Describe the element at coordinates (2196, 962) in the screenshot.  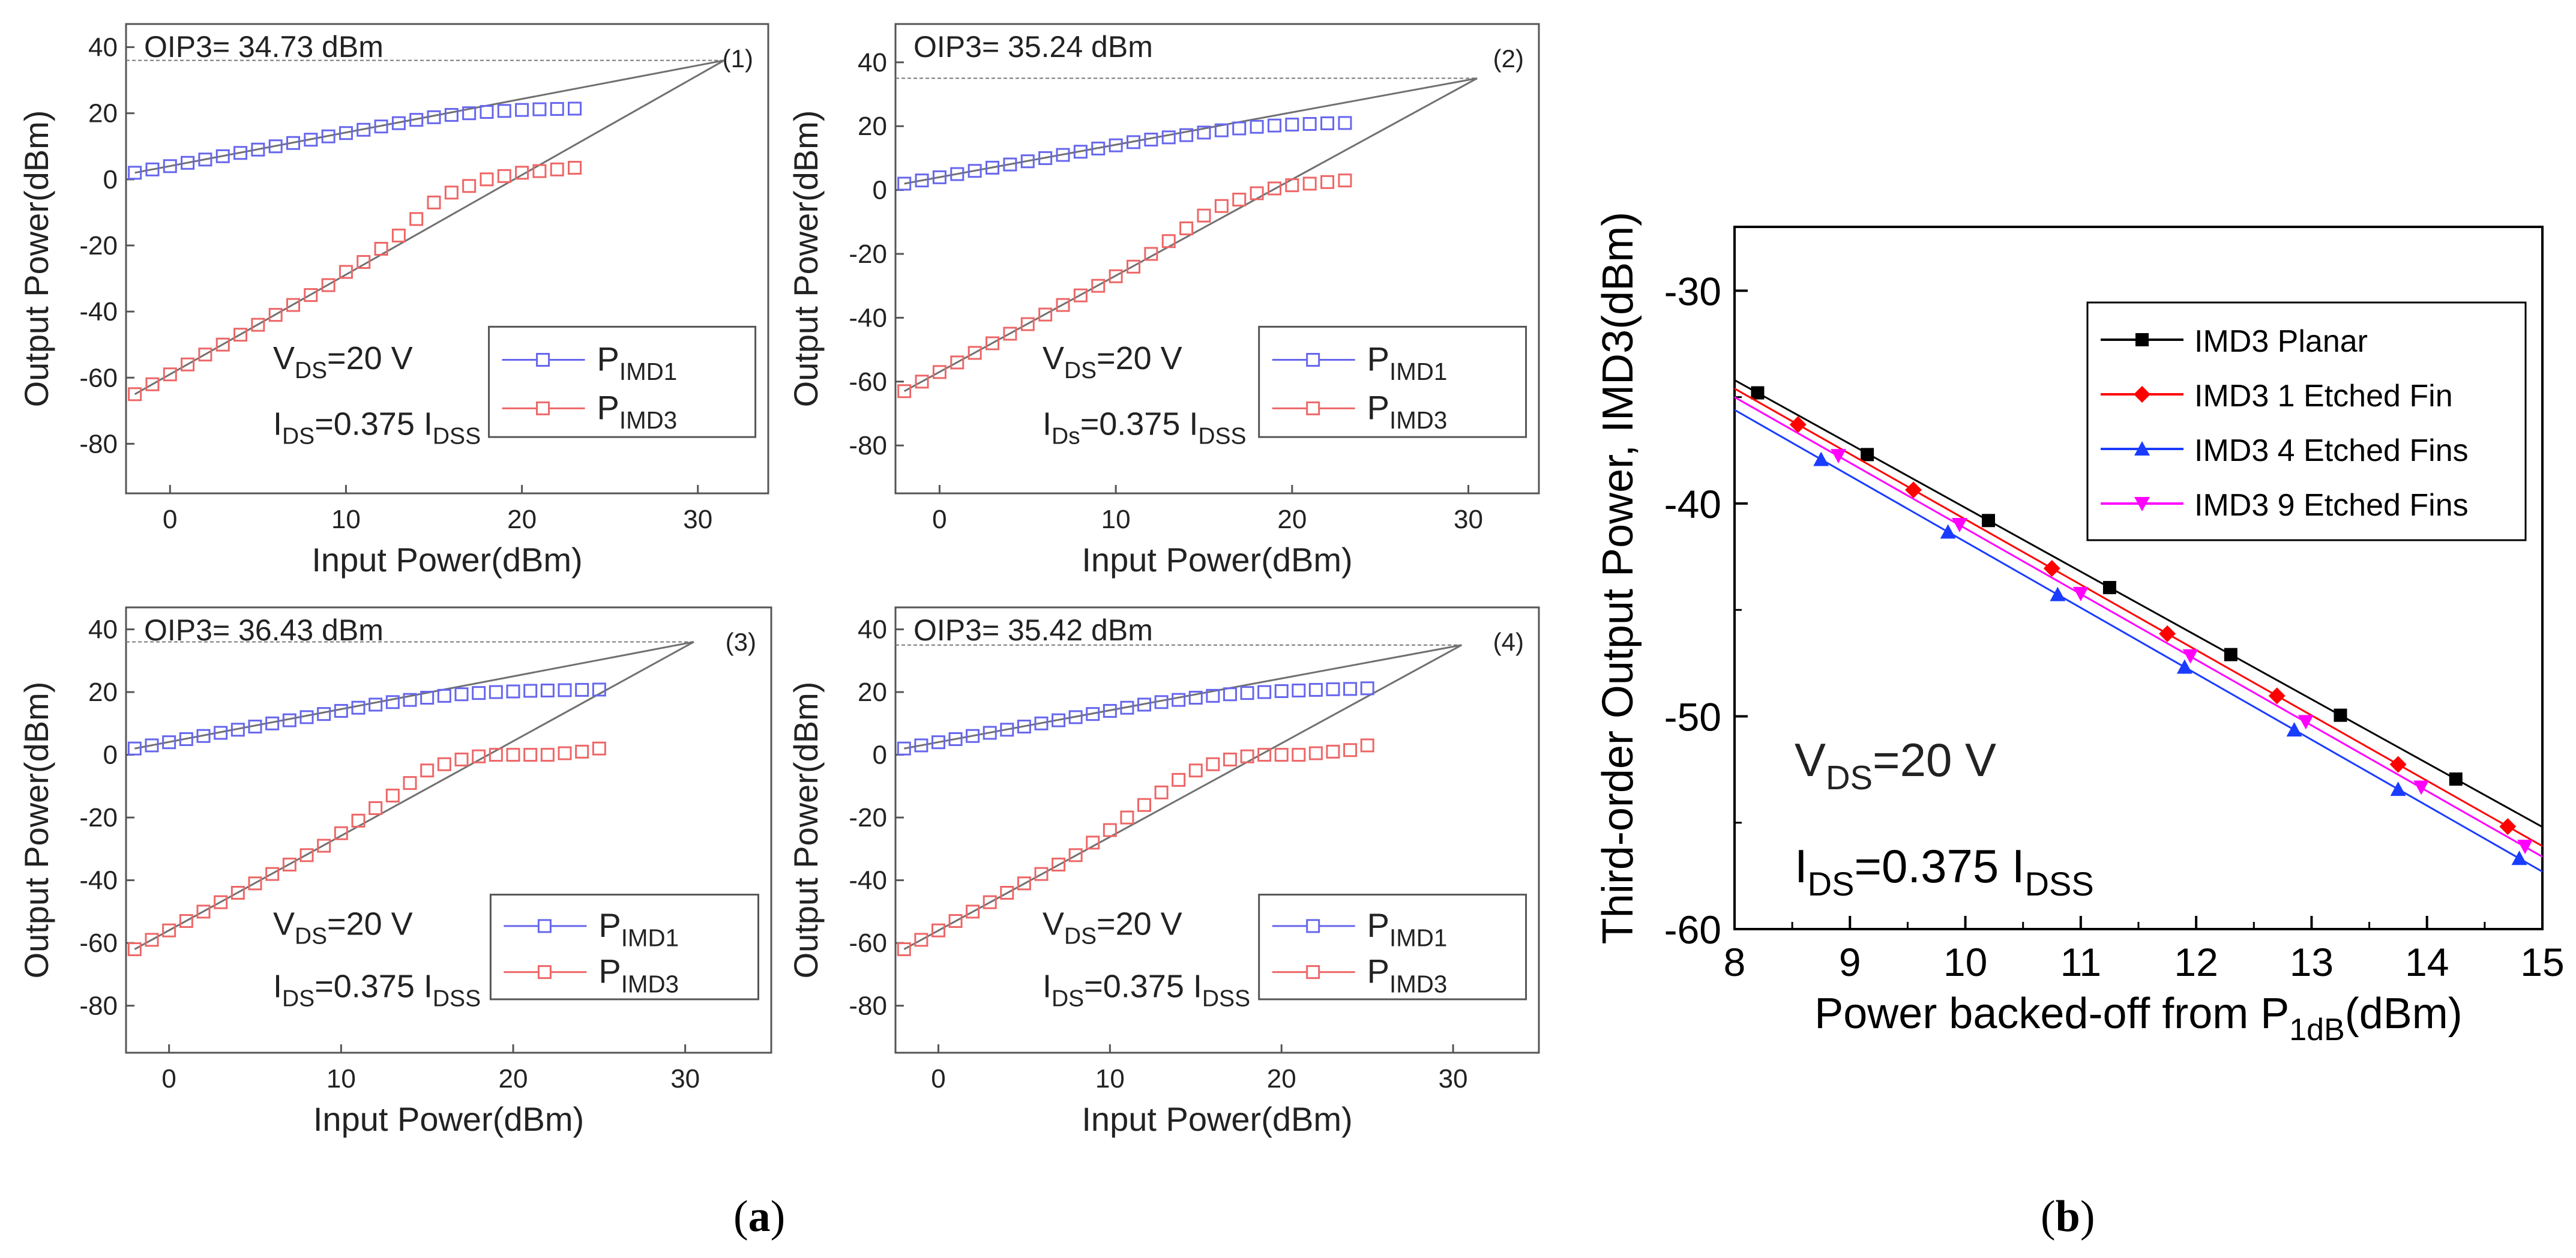
I see `x-tick-label: 12` at that location.